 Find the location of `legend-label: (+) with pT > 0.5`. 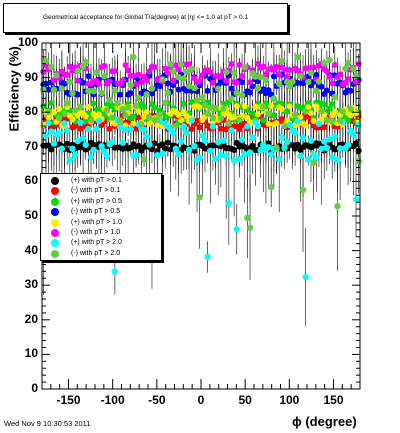

legend-label: (+) with pT > 0.5 is located at coordinates (96, 201).